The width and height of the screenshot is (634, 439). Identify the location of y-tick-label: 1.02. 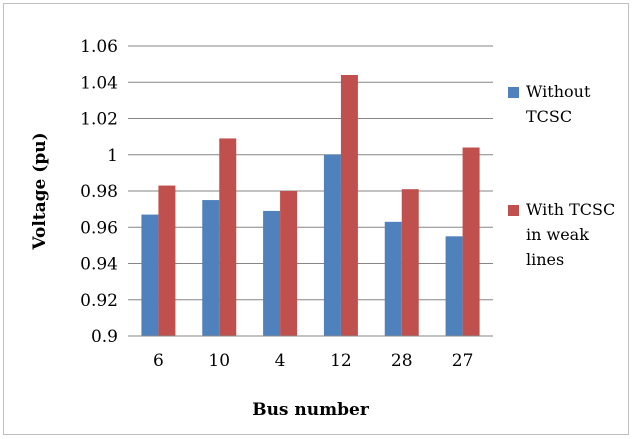
(99, 120).